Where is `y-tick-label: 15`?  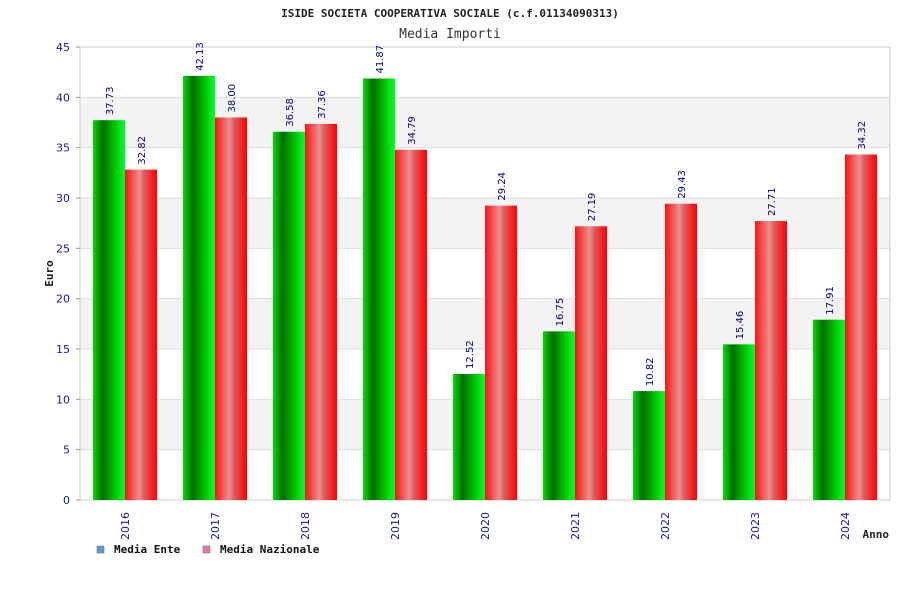
y-tick-label: 15 is located at coordinates (63, 349).